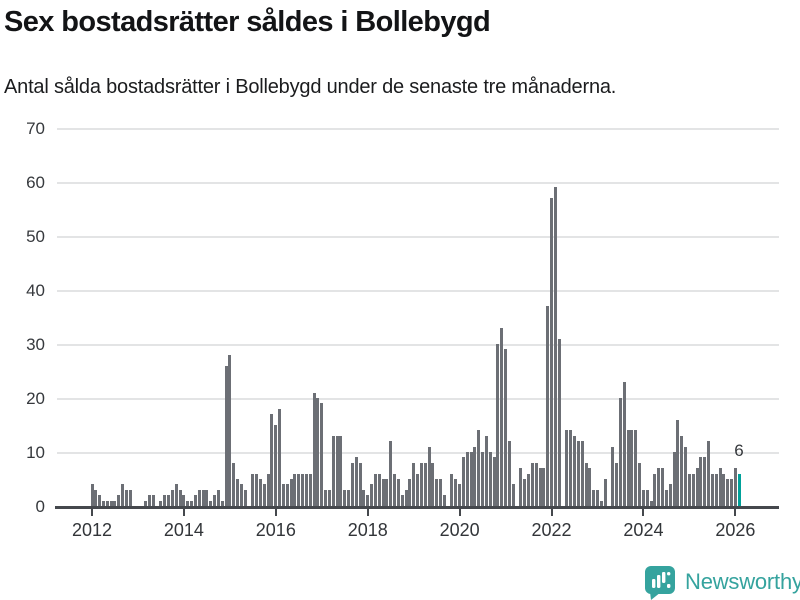 The width and height of the screenshot is (800, 600). Describe the element at coordinates (722, 582) in the screenshot. I see `newsworthy-logo: Newsworthy` at that location.